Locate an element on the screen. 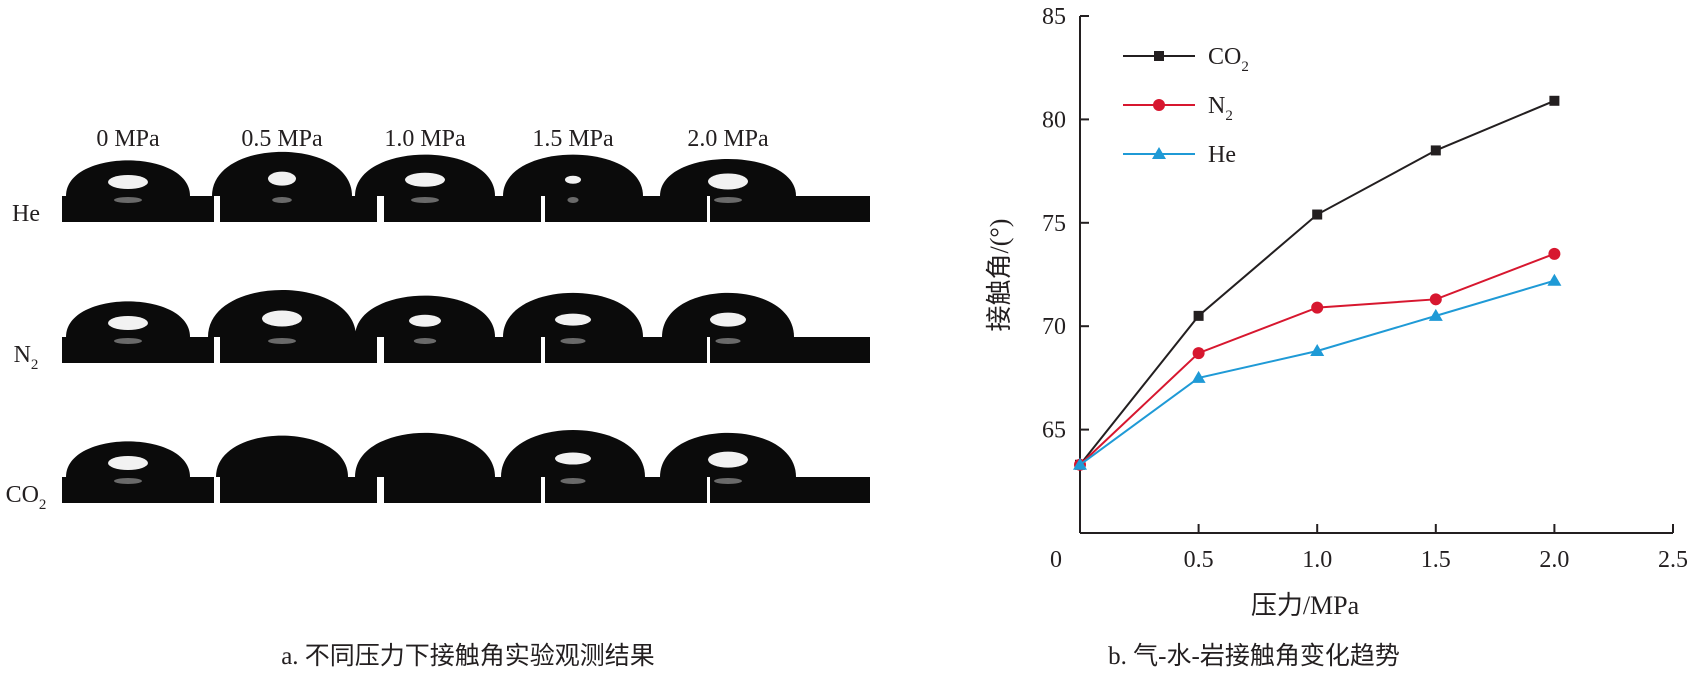  legend-label: N2 is located at coordinates (1220, 108).